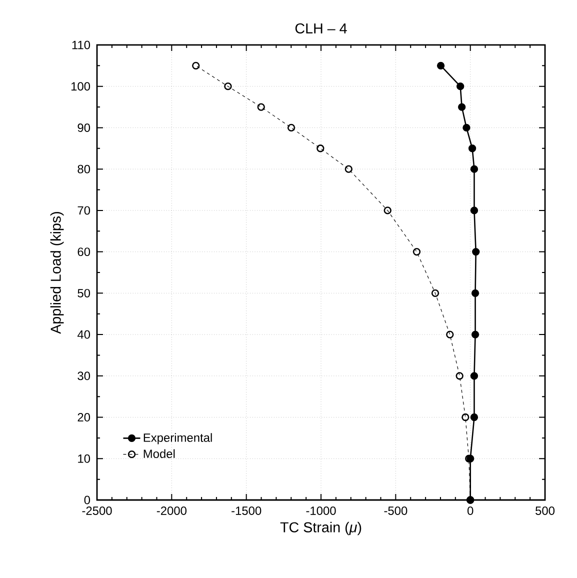  What do you see at coordinates (84, 127) in the screenshot?
I see `y-tick-label: 90` at bounding box center [84, 127].